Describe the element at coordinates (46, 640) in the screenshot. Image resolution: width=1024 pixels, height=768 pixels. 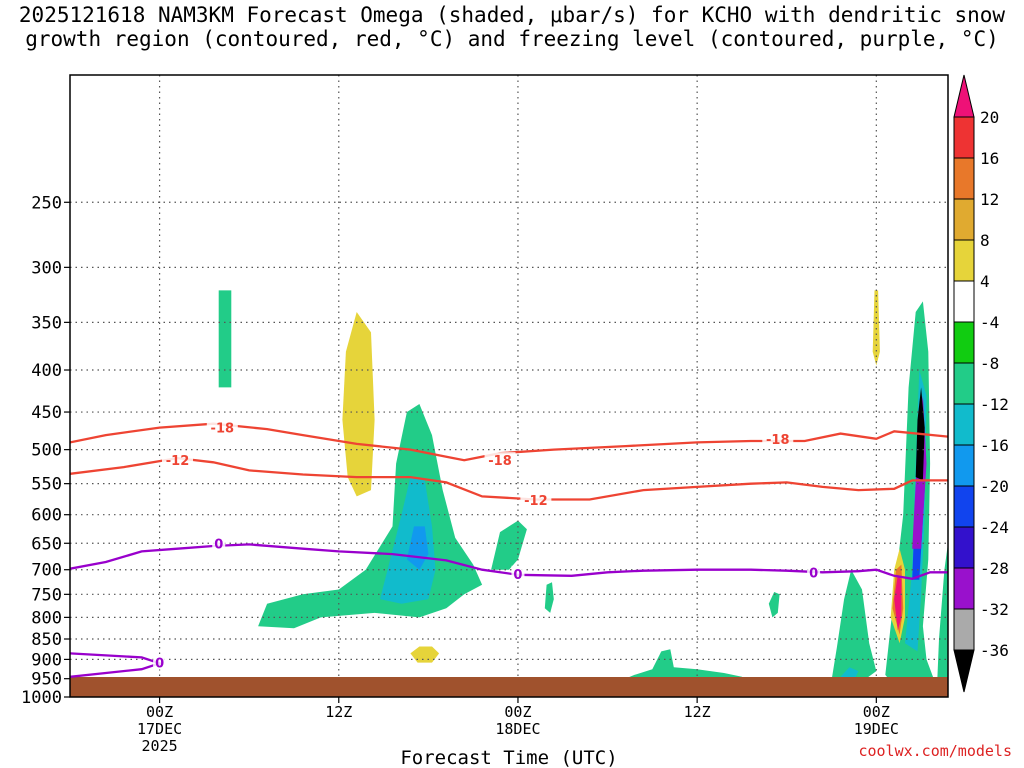
I see `y-tick-label-850: 850` at that location.